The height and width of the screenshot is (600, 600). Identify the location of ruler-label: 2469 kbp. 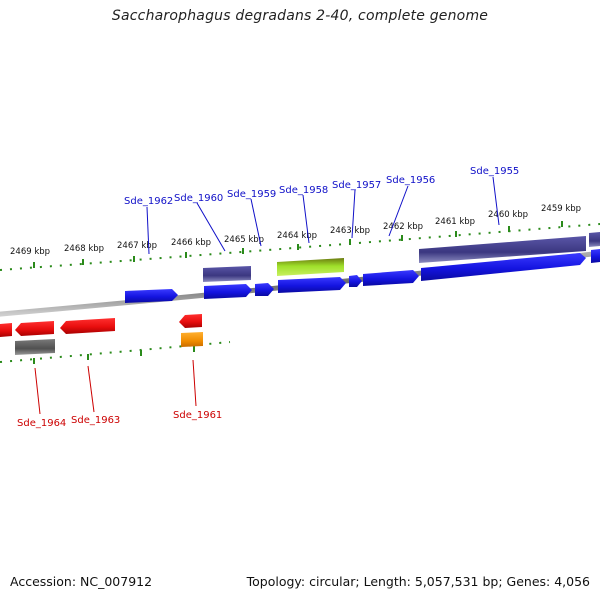
(30, 252).